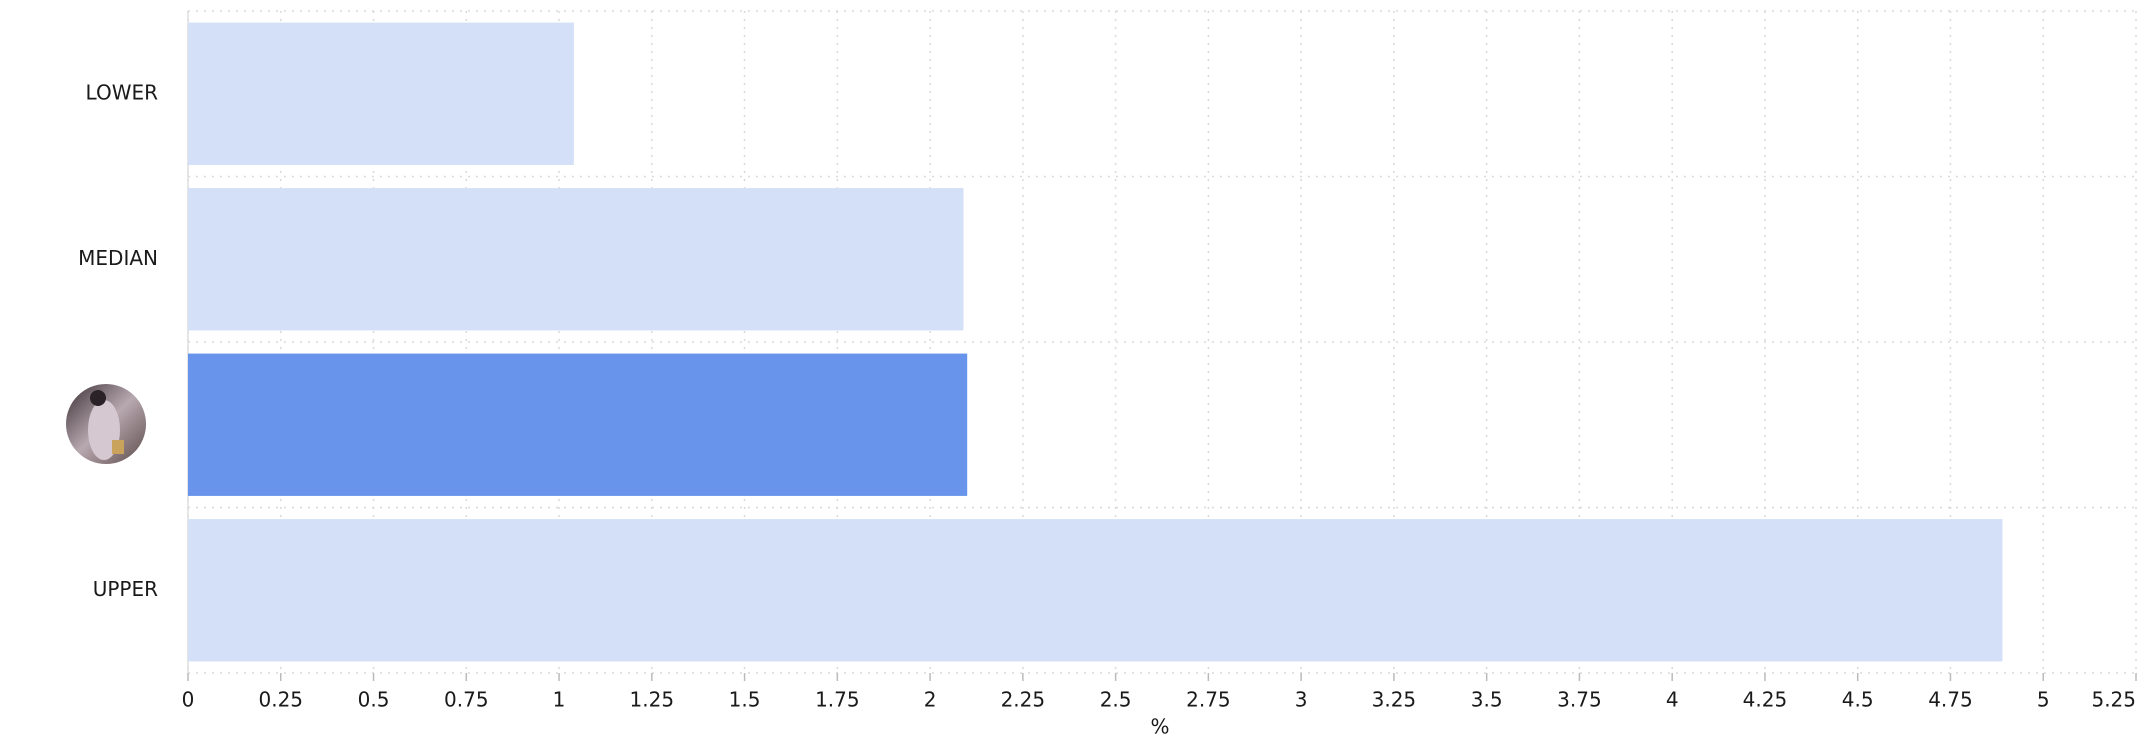 This screenshot has height=740, width=2140. I want to click on x-tick-label: 4.75, so click(1950, 700).